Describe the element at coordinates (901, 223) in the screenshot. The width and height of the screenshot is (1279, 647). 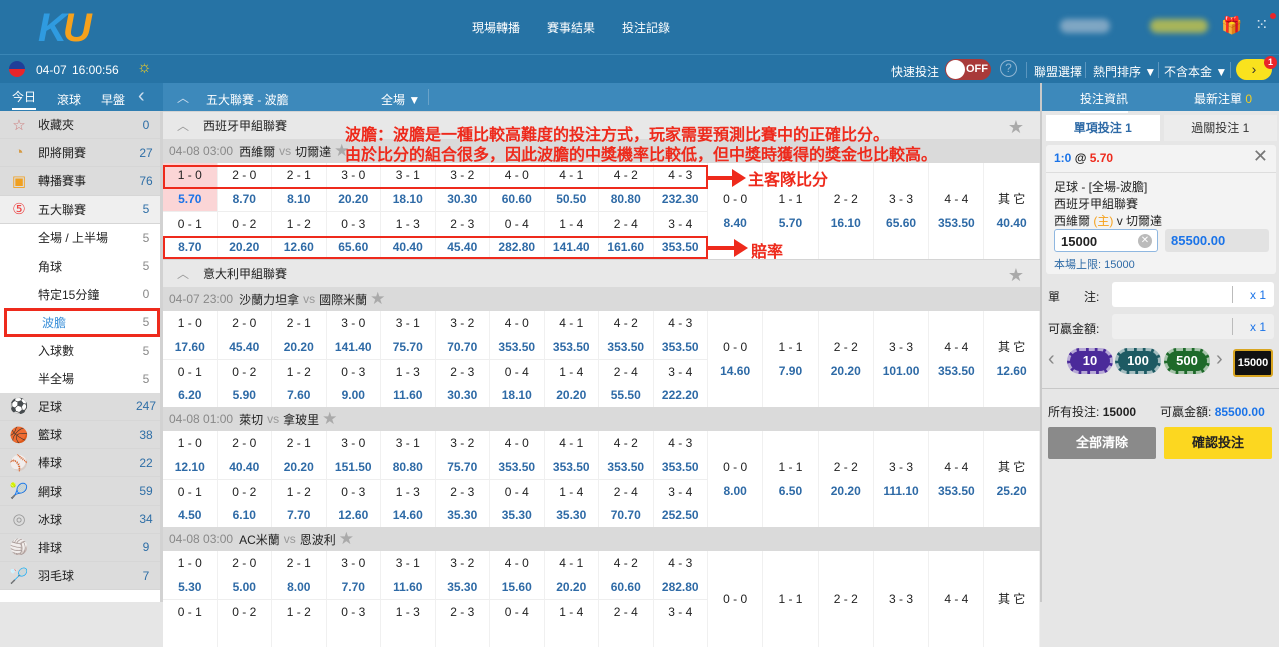
I see `draw-odds: 65.60` at that location.